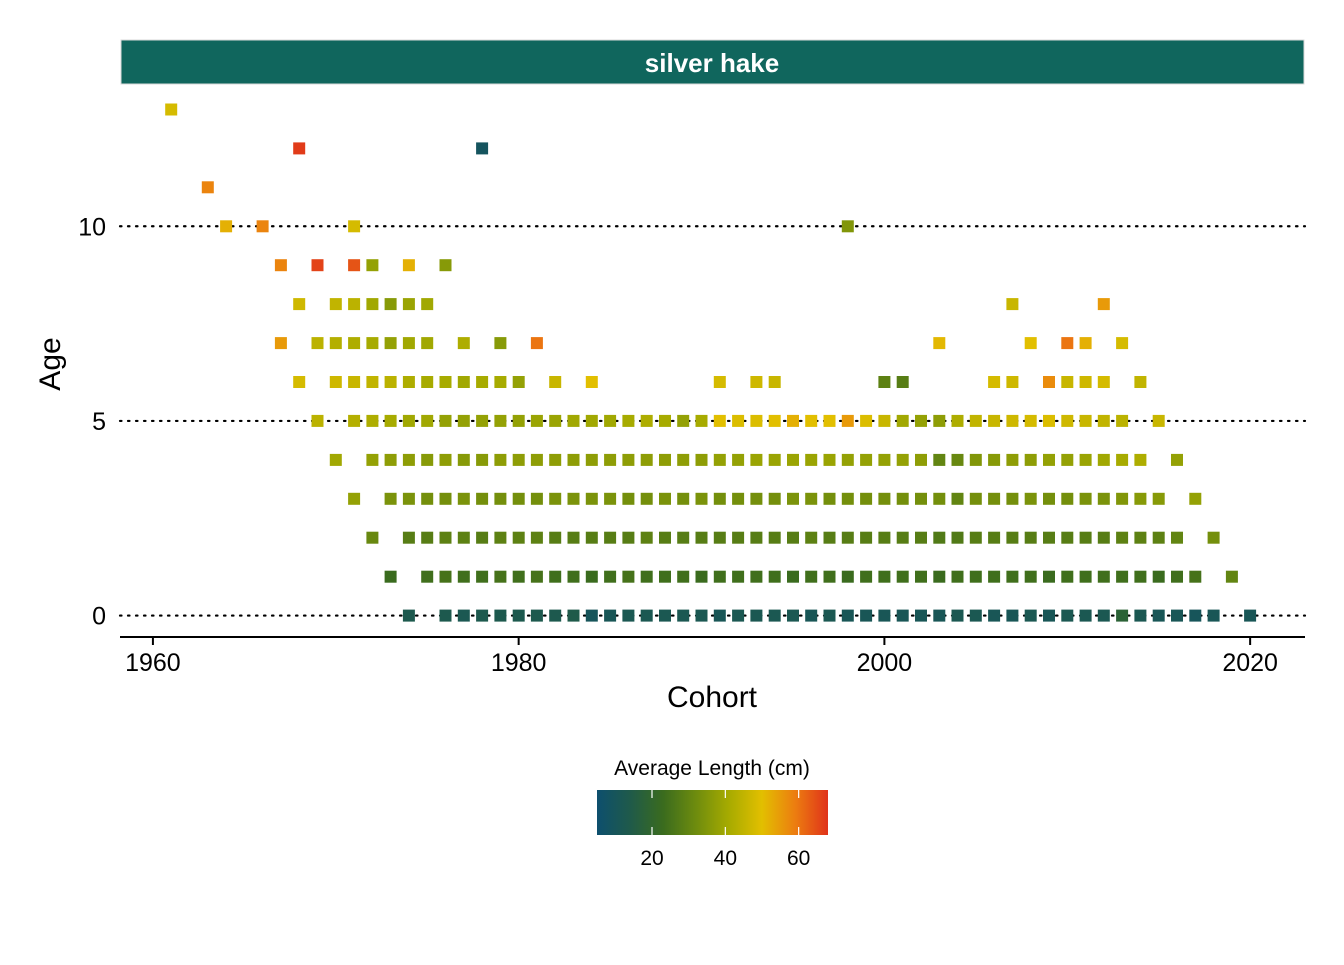 The width and height of the screenshot is (1344, 965). I want to click on y-tick-label-0: 0, so click(99, 617).